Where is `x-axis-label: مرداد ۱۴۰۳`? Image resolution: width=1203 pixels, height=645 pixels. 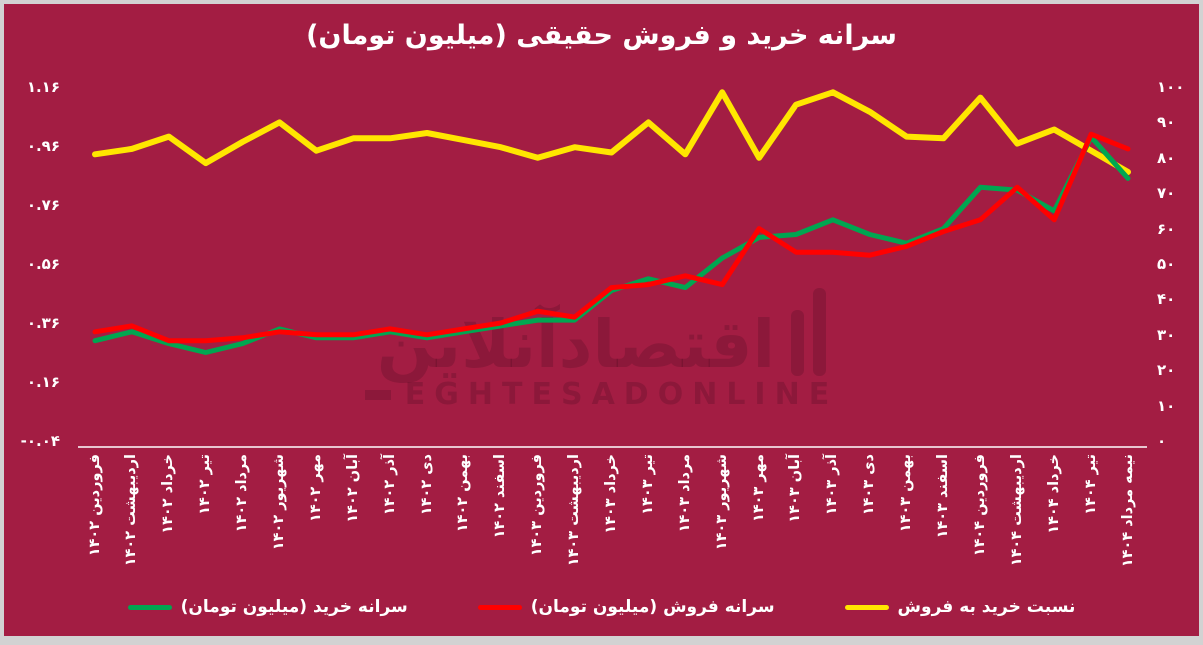 x-axis-label: مرداد ۱۴۰۳ is located at coordinates (684, 493).